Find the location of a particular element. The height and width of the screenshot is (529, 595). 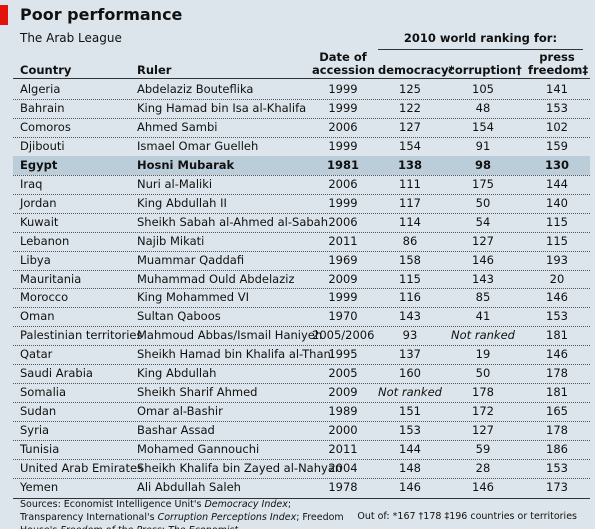

table-cell: 2004 is located at coordinates (343, 468).